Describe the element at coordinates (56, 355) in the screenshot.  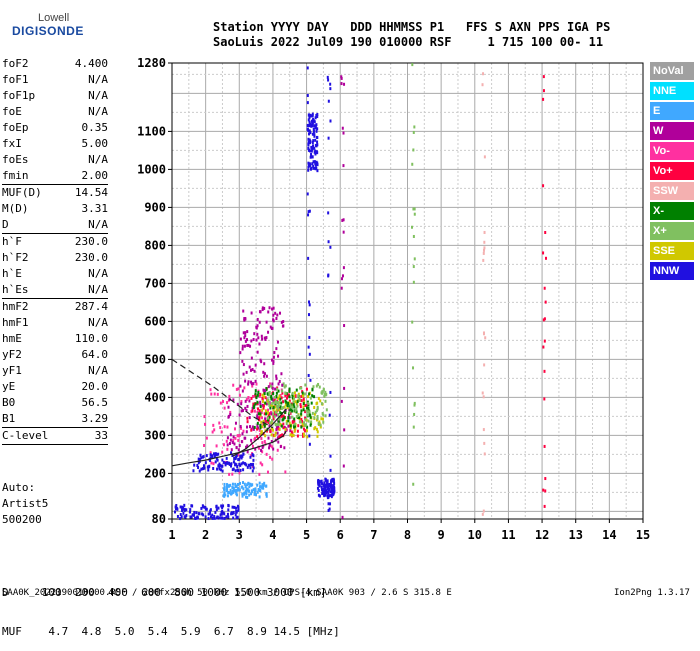
I see `param-row: yF2 64.0` at that location.